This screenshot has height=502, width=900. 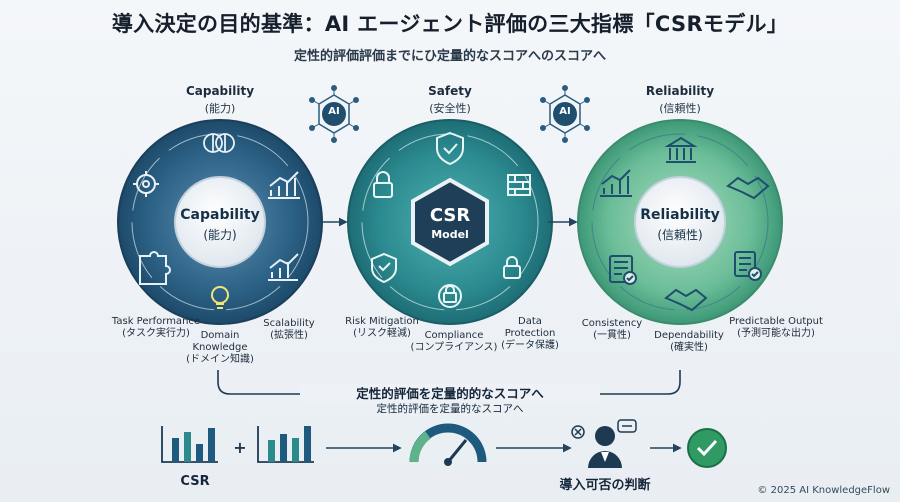 What do you see at coordinates (382, 321) in the screenshot?
I see `label-en: Risk Mitigation` at bounding box center [382, 321].